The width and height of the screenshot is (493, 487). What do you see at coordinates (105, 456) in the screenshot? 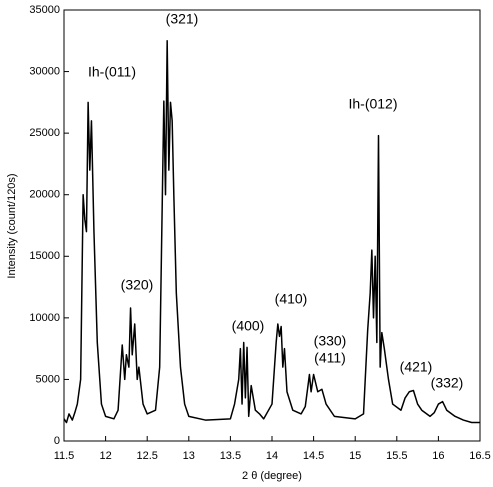
I see `x-tick-label: 12` at bounding box center [105, 456].